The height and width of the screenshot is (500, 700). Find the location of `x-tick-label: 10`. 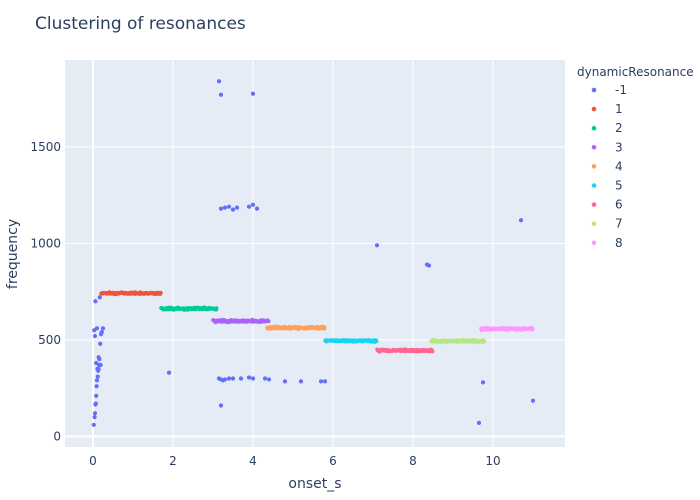

x-tick-label: 10 is located at coordinates (492, 461).